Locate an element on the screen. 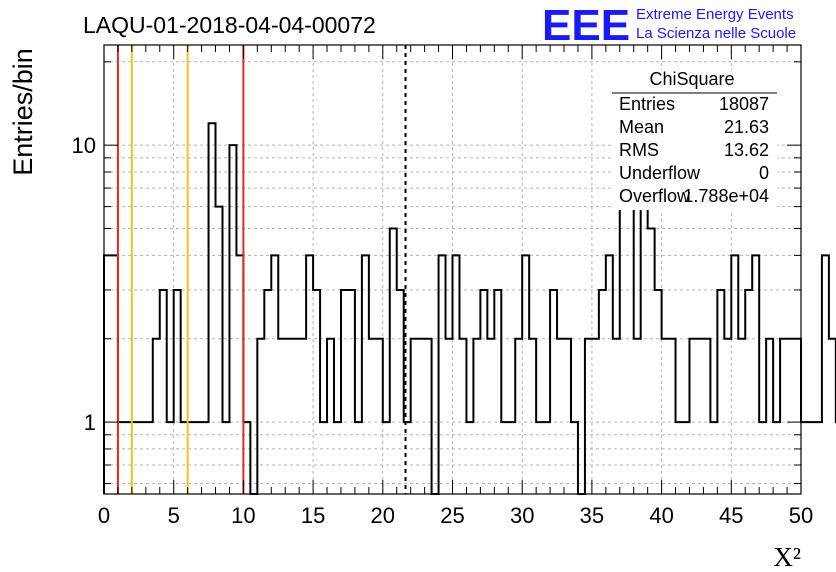 The image size is (836, 572). stats-value: 21.63 is located at coordinates (746, 127).